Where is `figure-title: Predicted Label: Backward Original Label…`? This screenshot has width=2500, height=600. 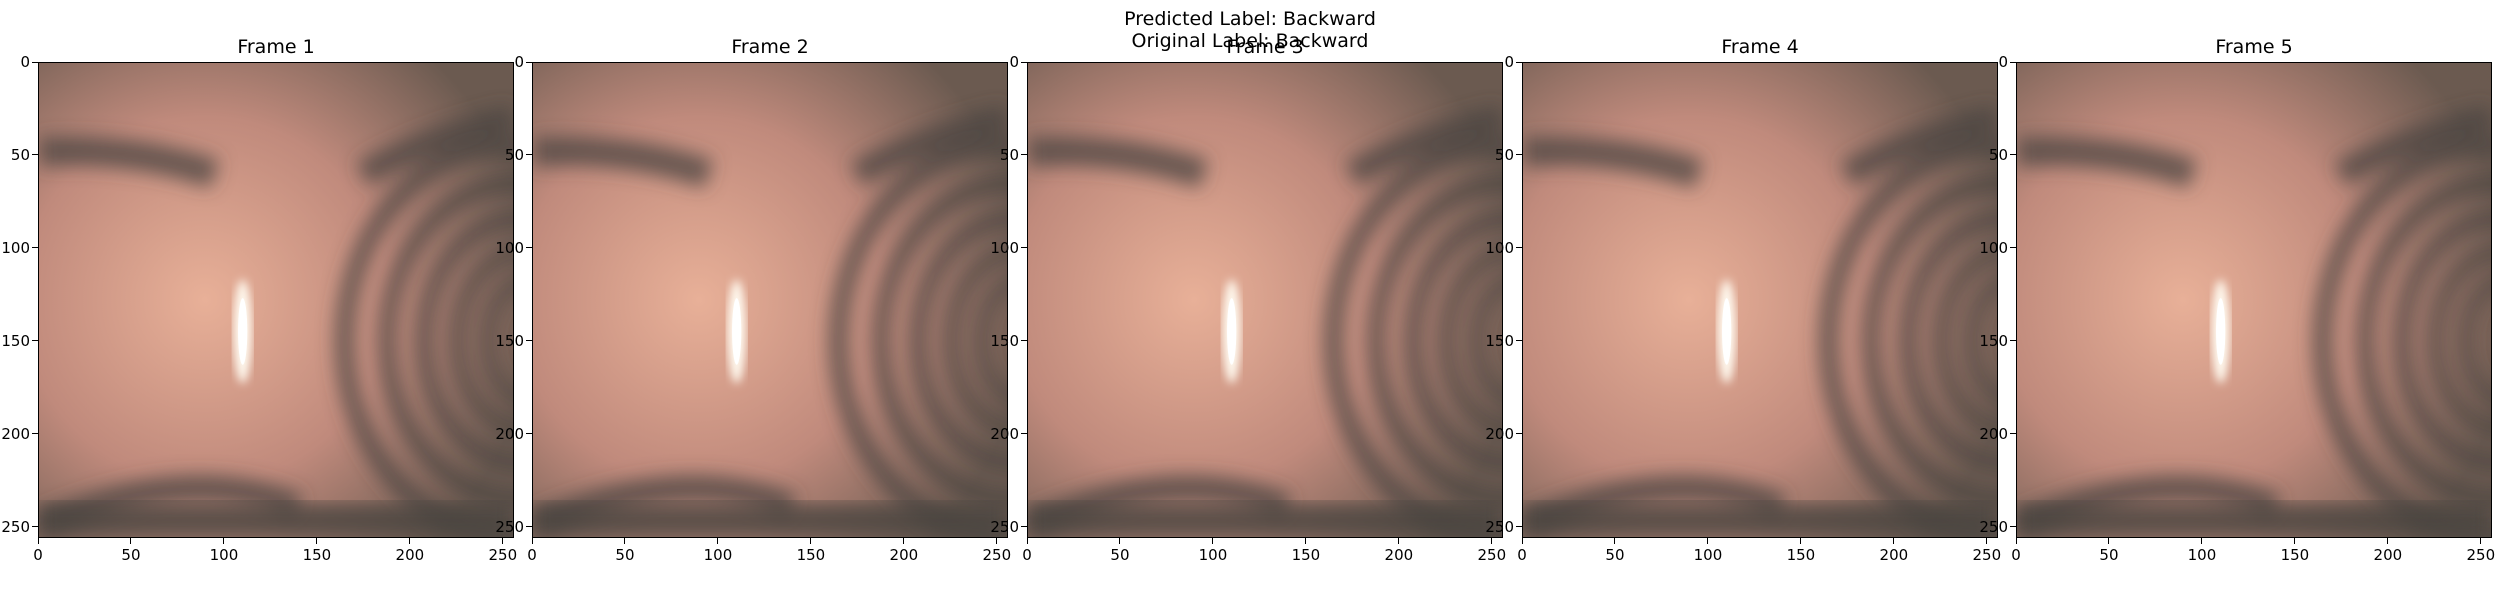 figure-title: Predicted Label: Backward Original Label… is located at coordinates (1250, 30).